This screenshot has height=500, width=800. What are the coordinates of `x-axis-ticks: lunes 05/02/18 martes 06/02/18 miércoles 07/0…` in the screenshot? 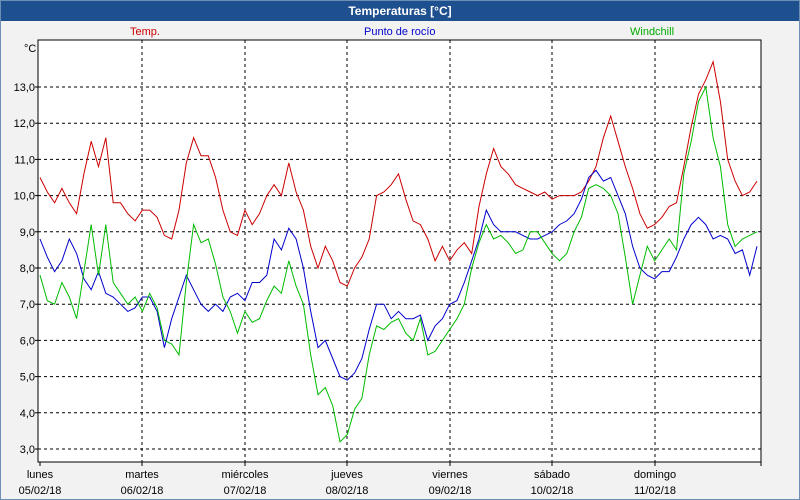 It's located at (390, 479).